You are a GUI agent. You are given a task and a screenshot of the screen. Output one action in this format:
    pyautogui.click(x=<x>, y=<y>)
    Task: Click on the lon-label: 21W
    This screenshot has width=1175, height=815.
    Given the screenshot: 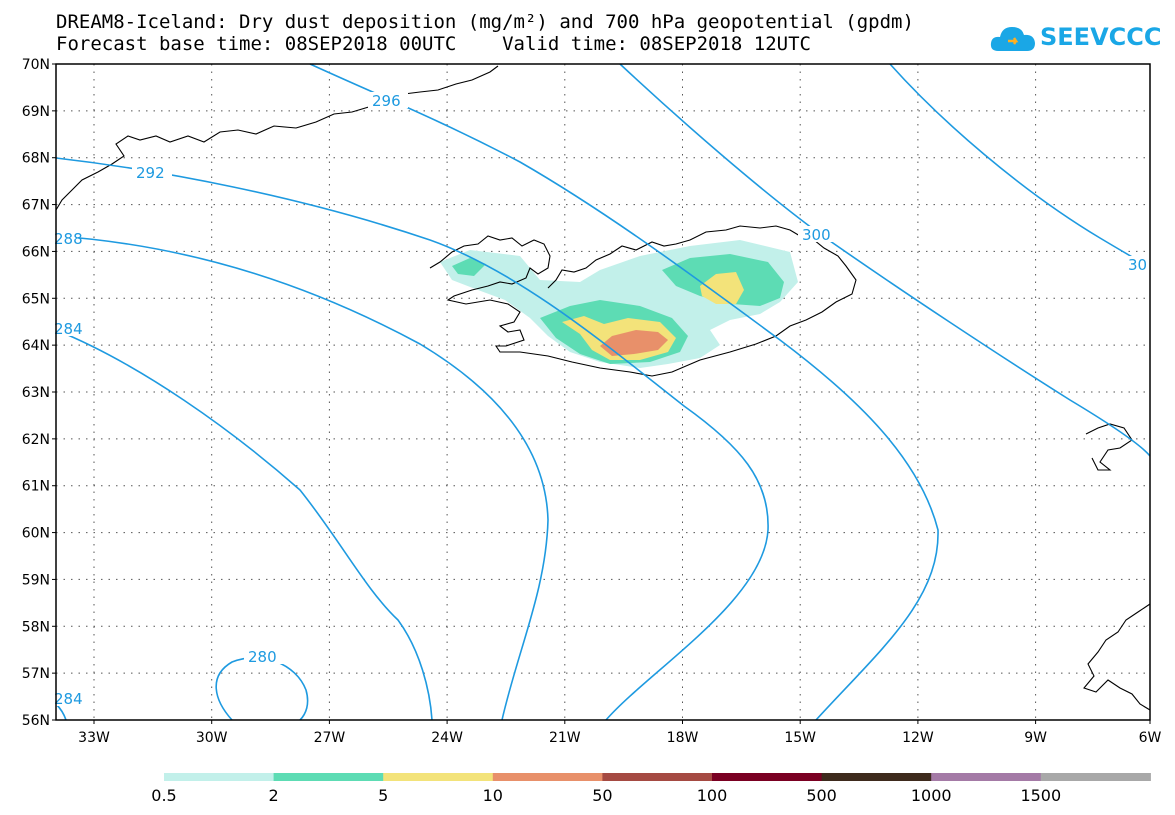 What is the action you would take?
    pyautogui.click(x=565, y=738)
    